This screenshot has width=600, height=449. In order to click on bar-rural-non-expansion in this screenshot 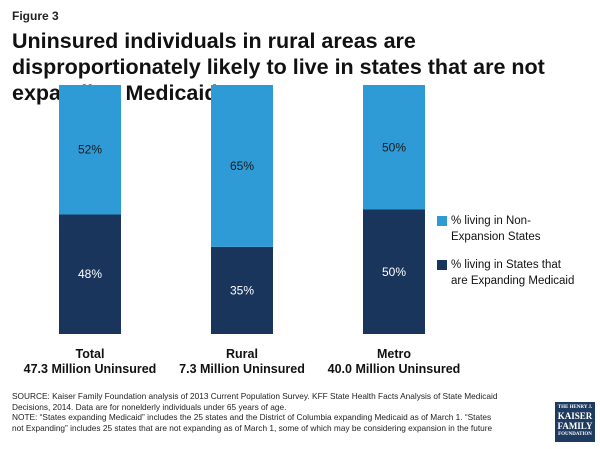, I will do `click(242, 166)`.